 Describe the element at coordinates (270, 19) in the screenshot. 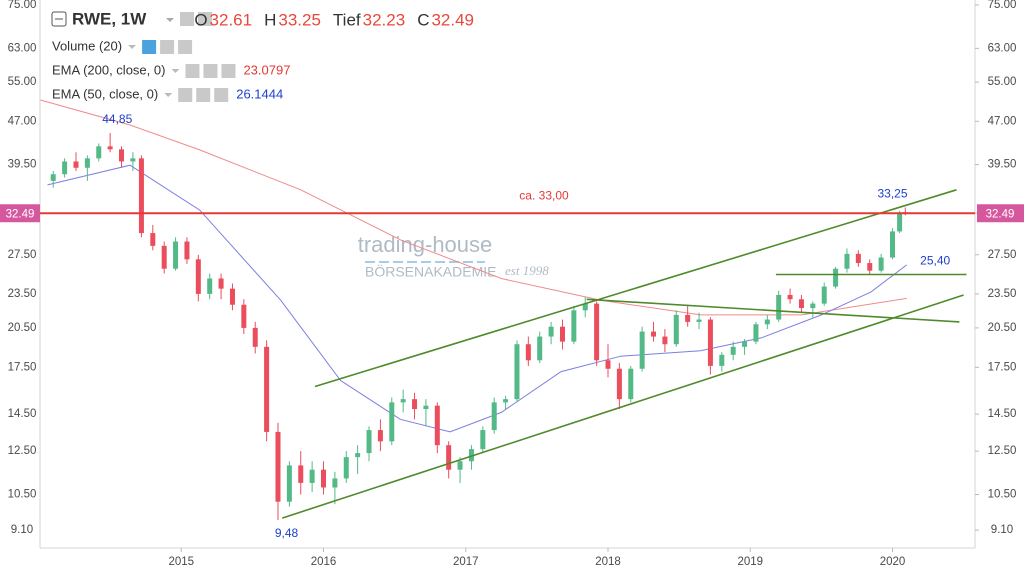

I see `ohlc-label: H` at that location.